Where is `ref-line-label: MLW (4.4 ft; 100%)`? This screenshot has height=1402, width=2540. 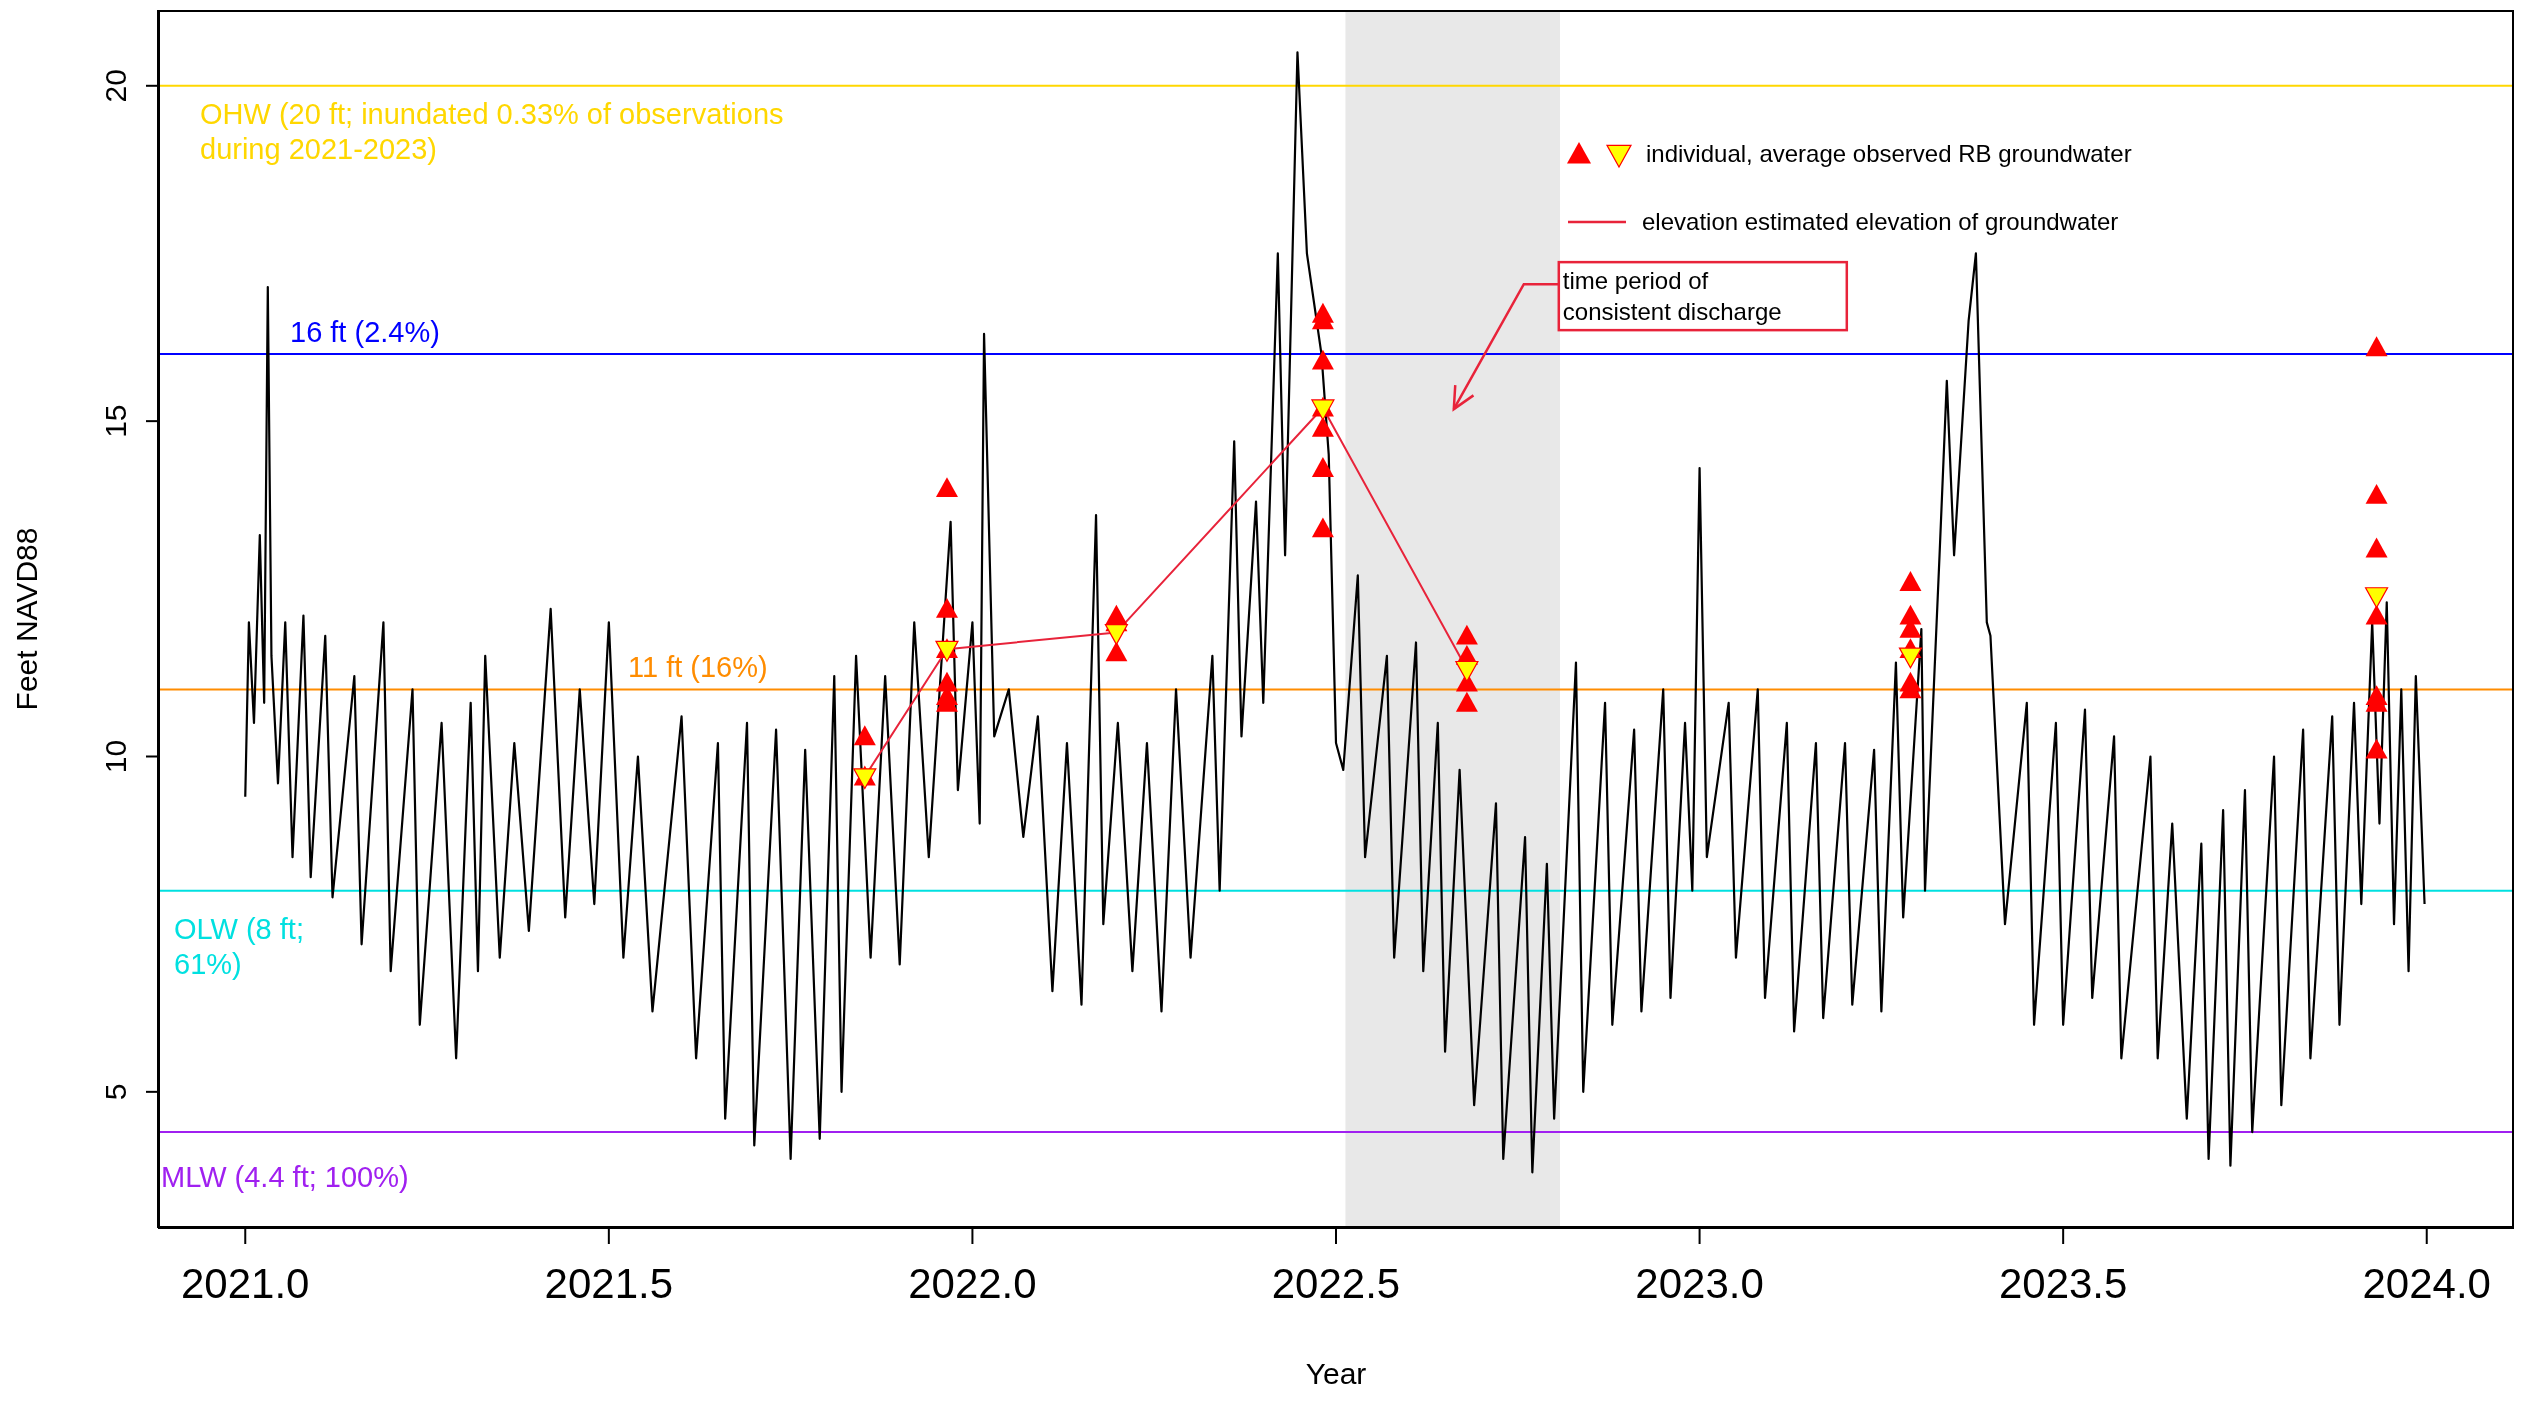 ref-line-label: MLW (4.4 ft; 100%) is located at coordinates (285, 1177).